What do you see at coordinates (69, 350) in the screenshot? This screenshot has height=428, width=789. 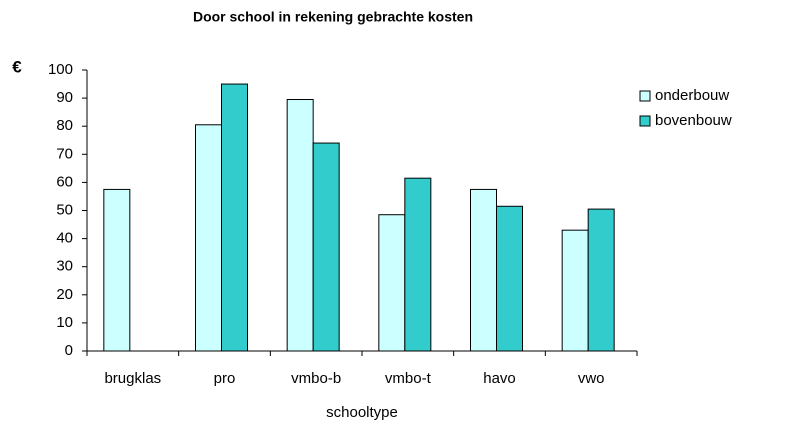 I see `y-tick-label: 0` at bounding box center [69, 350].